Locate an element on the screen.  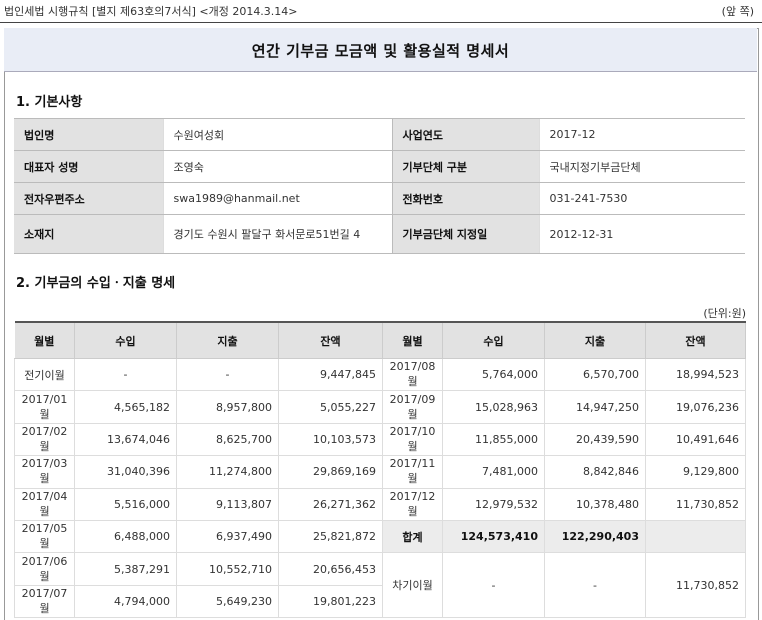
carryover-balance-cell: 11,730,852 is located at coordinates (695, 585).